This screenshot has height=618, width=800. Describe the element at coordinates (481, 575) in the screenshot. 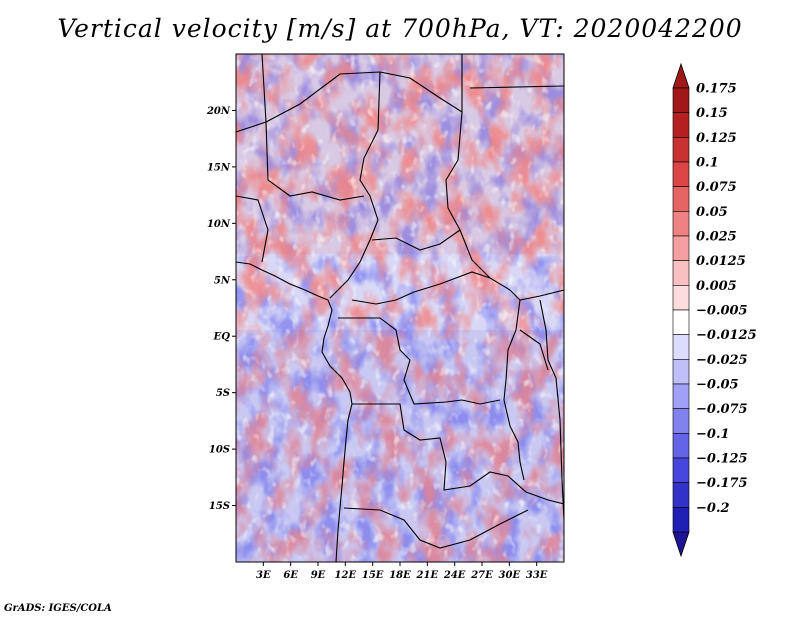

I see `lon-tick-label: 27E` at that location.